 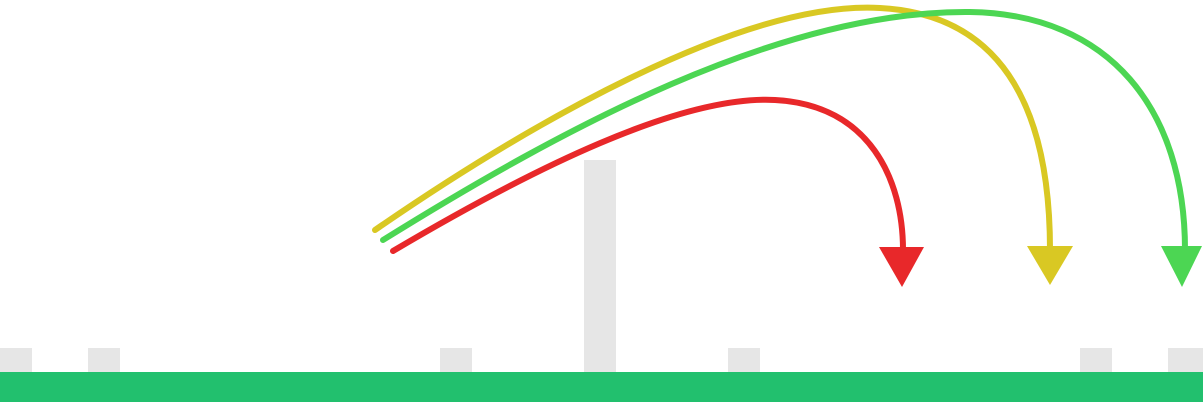 What do you see at coordinates (1181, 266) in the screenshot?
I see `green-arrowhead` at bounding box center [1181, 266].